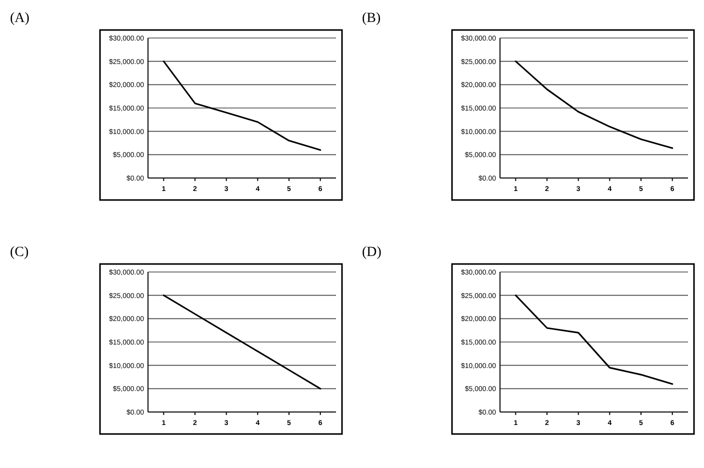 The image size is (704, 468). Describe the element at coordinates (20, 18) in the screenshot. I see `text: (A)` at that location.